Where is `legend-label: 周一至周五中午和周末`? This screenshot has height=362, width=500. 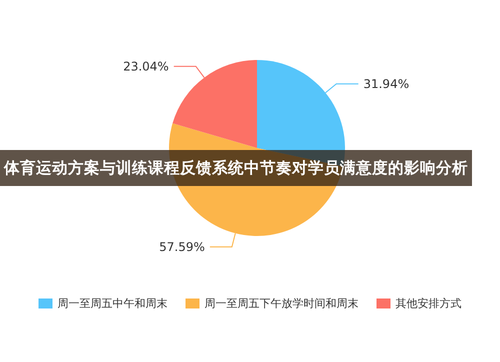 legend-label: 周一至周五中午和周末 is located at coordinates (113, 303).